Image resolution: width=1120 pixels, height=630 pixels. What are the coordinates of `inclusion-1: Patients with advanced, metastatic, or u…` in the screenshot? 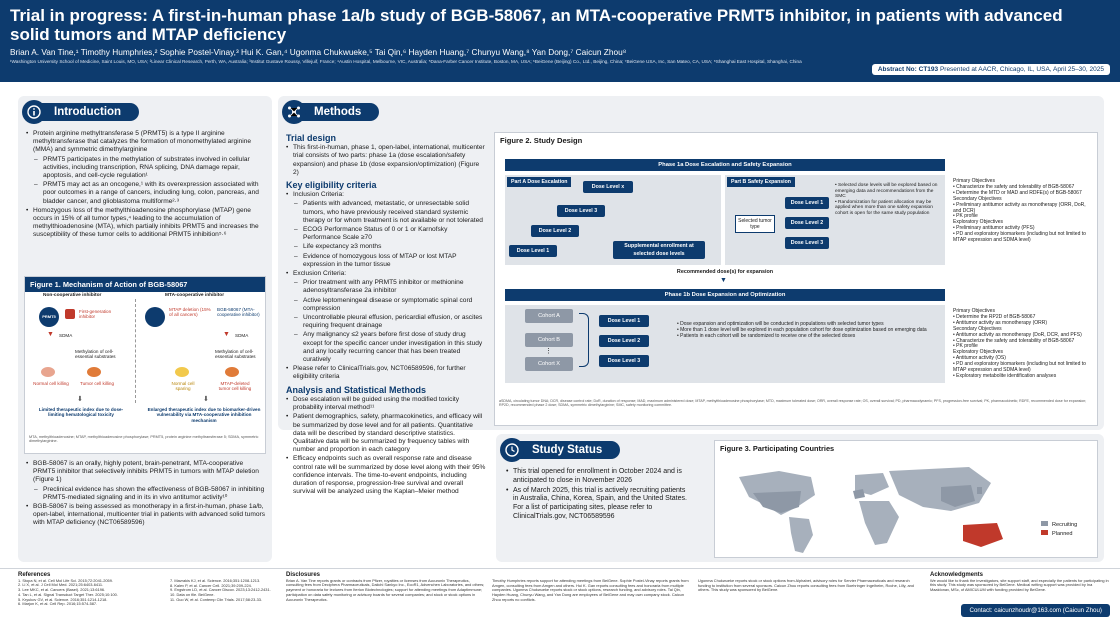 It's located at (386, 212).